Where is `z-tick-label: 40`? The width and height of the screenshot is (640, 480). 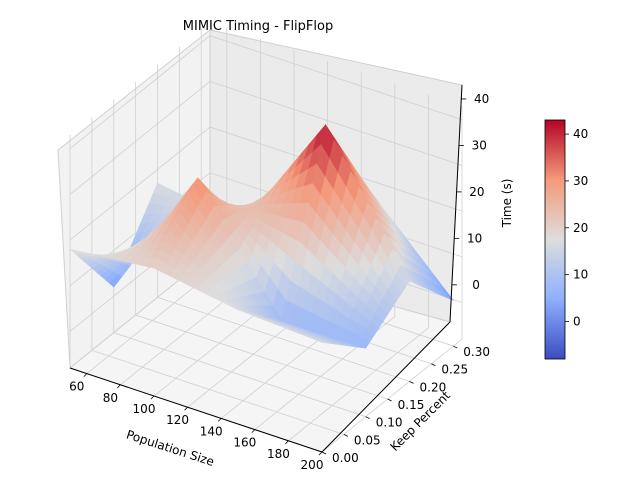 z-tick-label: 40 is located at coordinates (481, 99).